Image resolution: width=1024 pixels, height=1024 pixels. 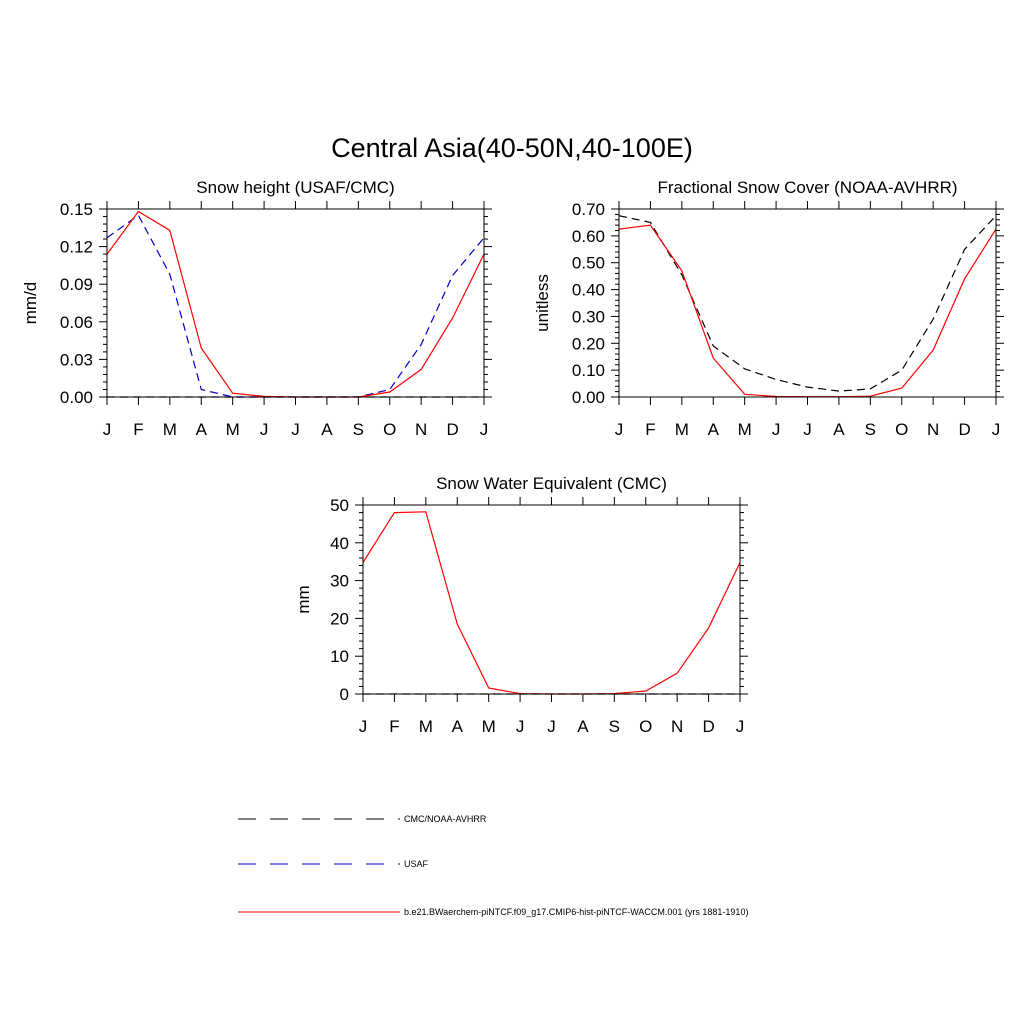 I want to click on y-tick-label: 0.10, so click(x=588, y=370).